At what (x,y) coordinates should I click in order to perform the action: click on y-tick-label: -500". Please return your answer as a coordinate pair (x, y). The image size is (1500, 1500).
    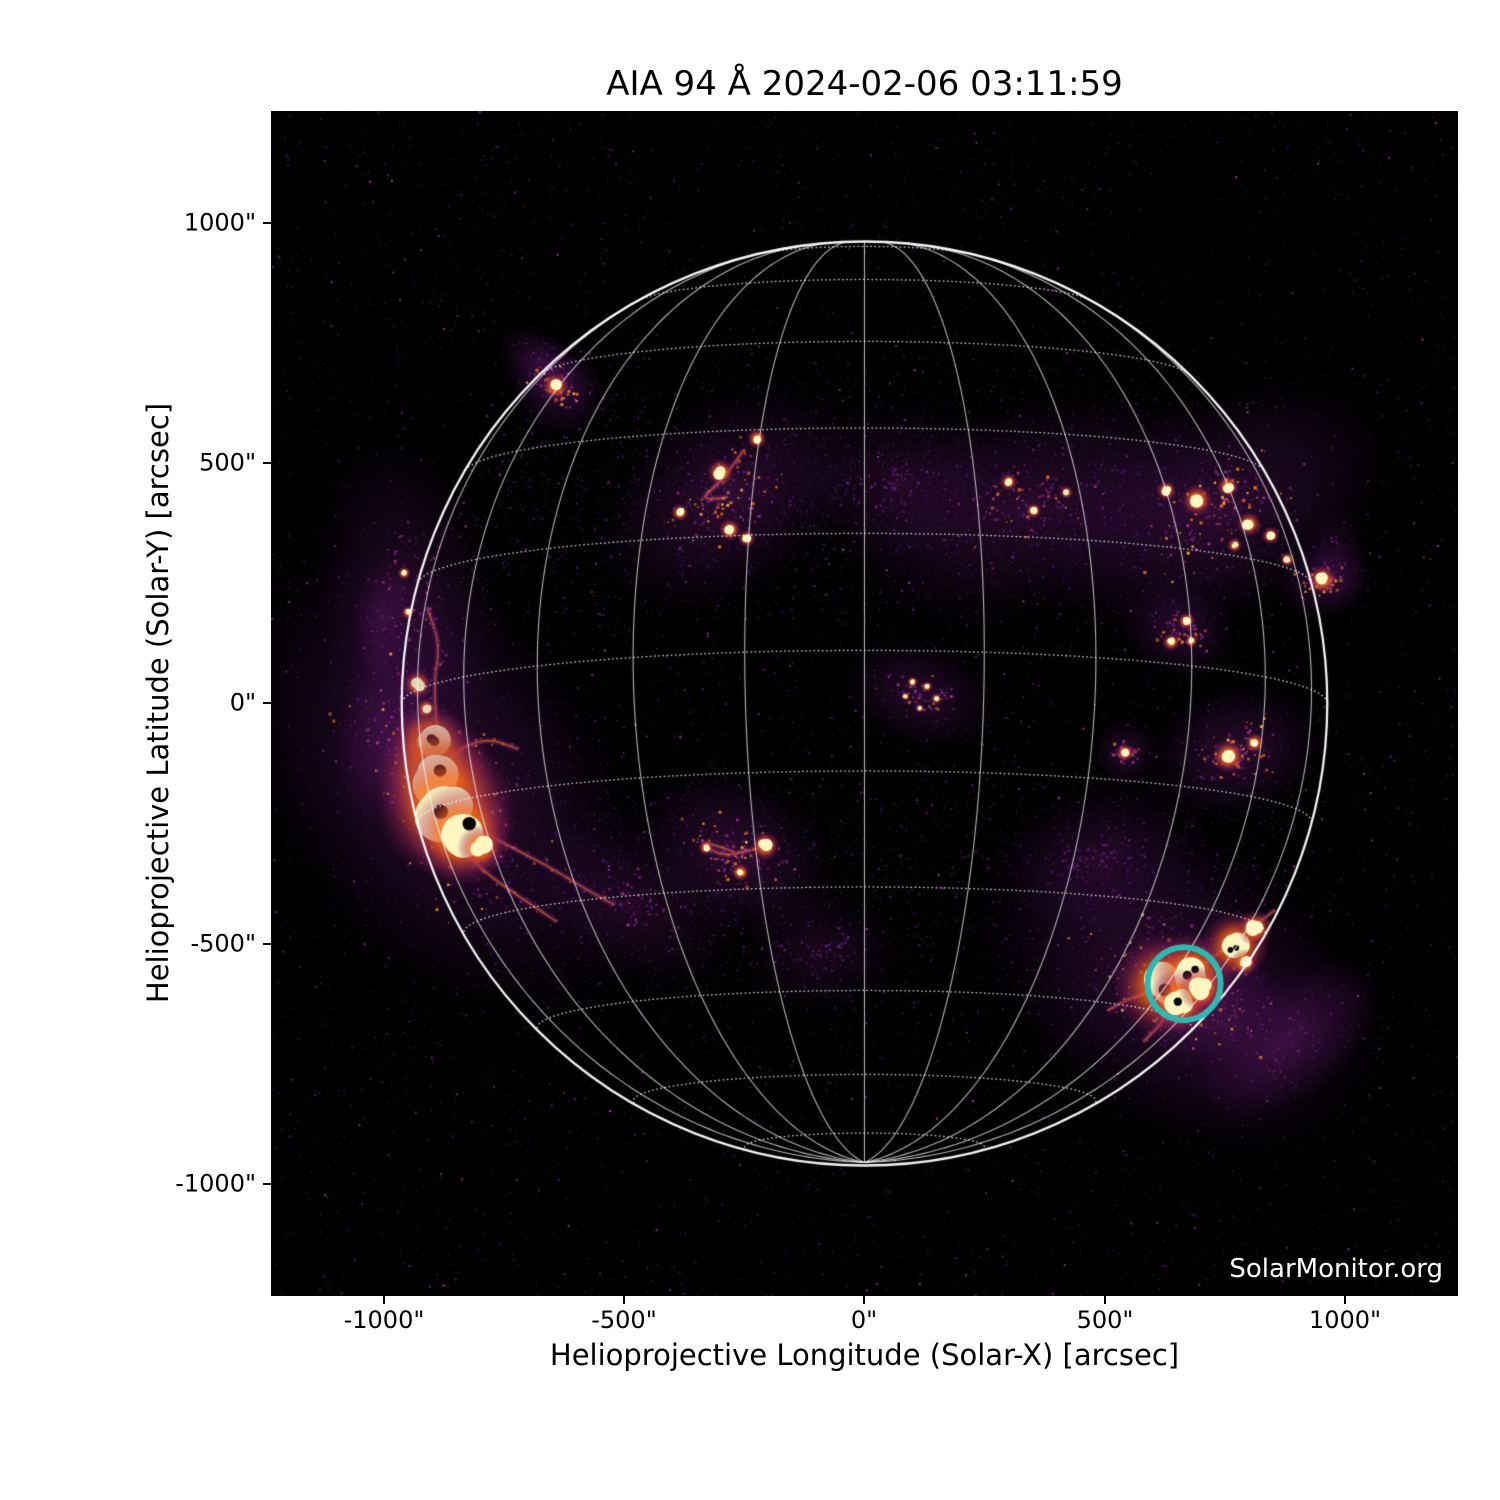
    Looking at the image, I should click on (223, 943).